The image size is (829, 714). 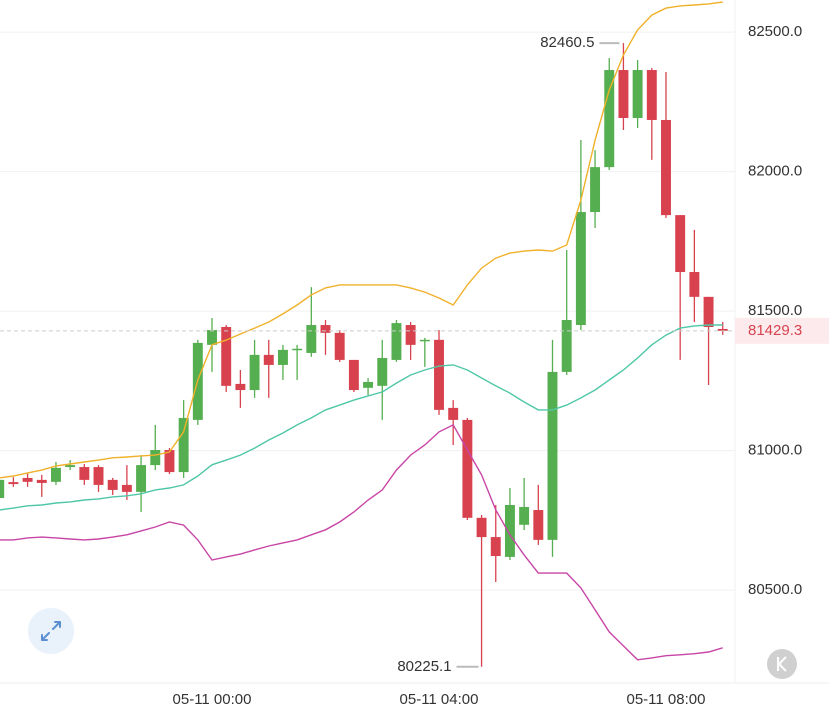 I want to click on y-tick-label: 81500.0, so click(x=775, y=310).